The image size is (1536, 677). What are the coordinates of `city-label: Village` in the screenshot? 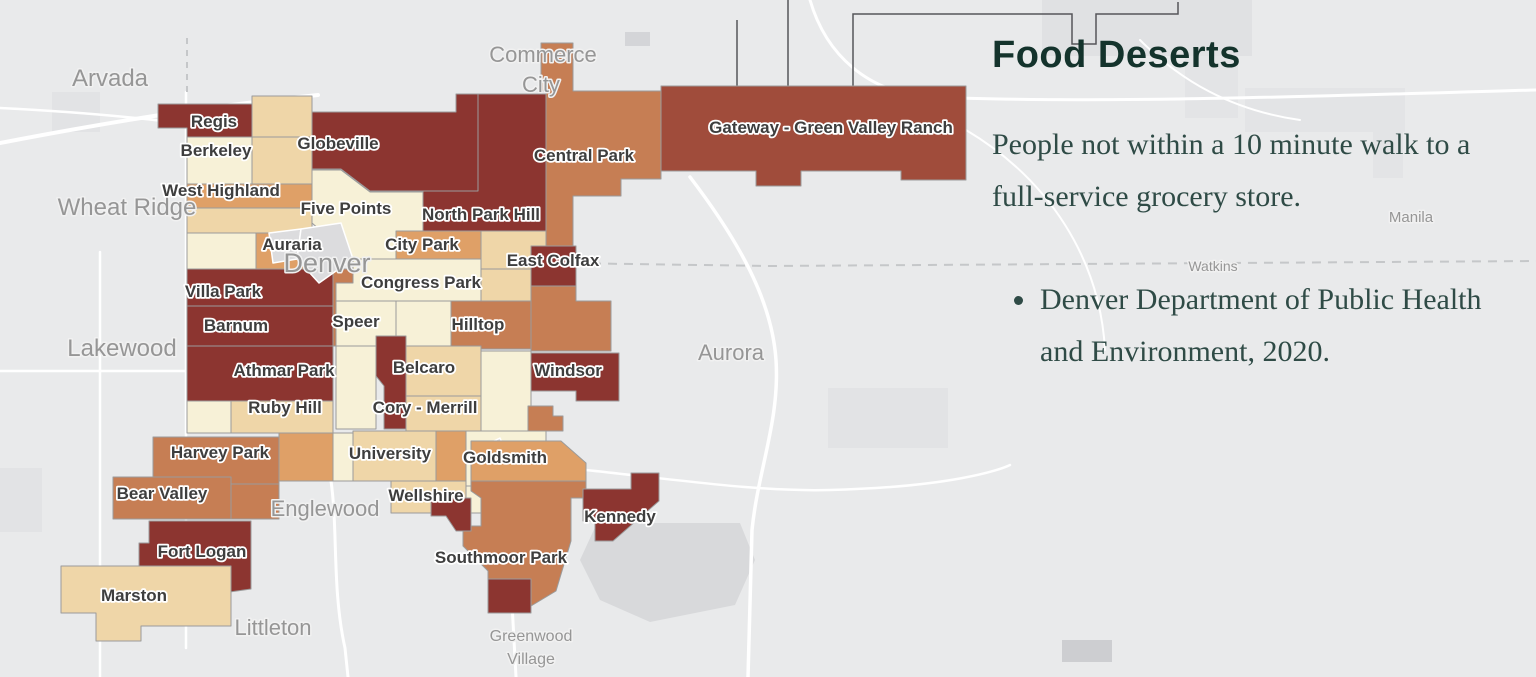 It's located at (531, 659).